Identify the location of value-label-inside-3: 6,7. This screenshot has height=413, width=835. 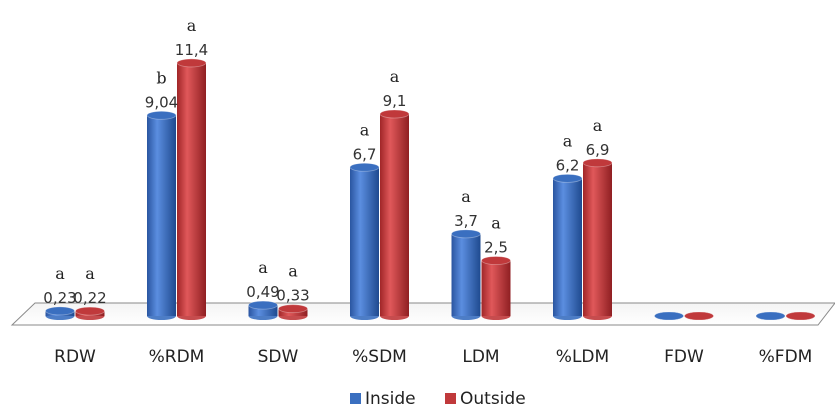
(365, 154).